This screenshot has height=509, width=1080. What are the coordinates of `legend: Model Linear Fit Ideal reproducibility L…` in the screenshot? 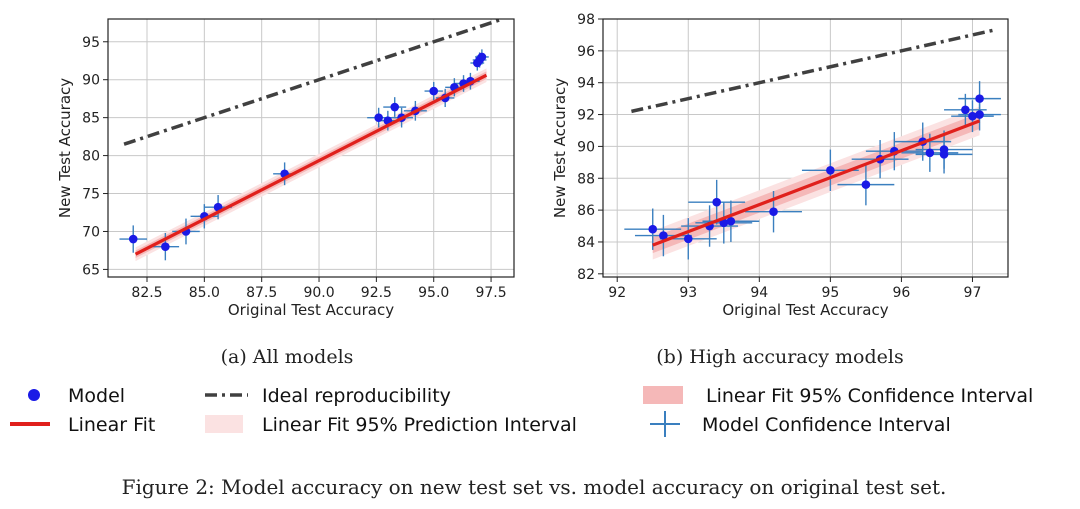 It's located at (521, 411).